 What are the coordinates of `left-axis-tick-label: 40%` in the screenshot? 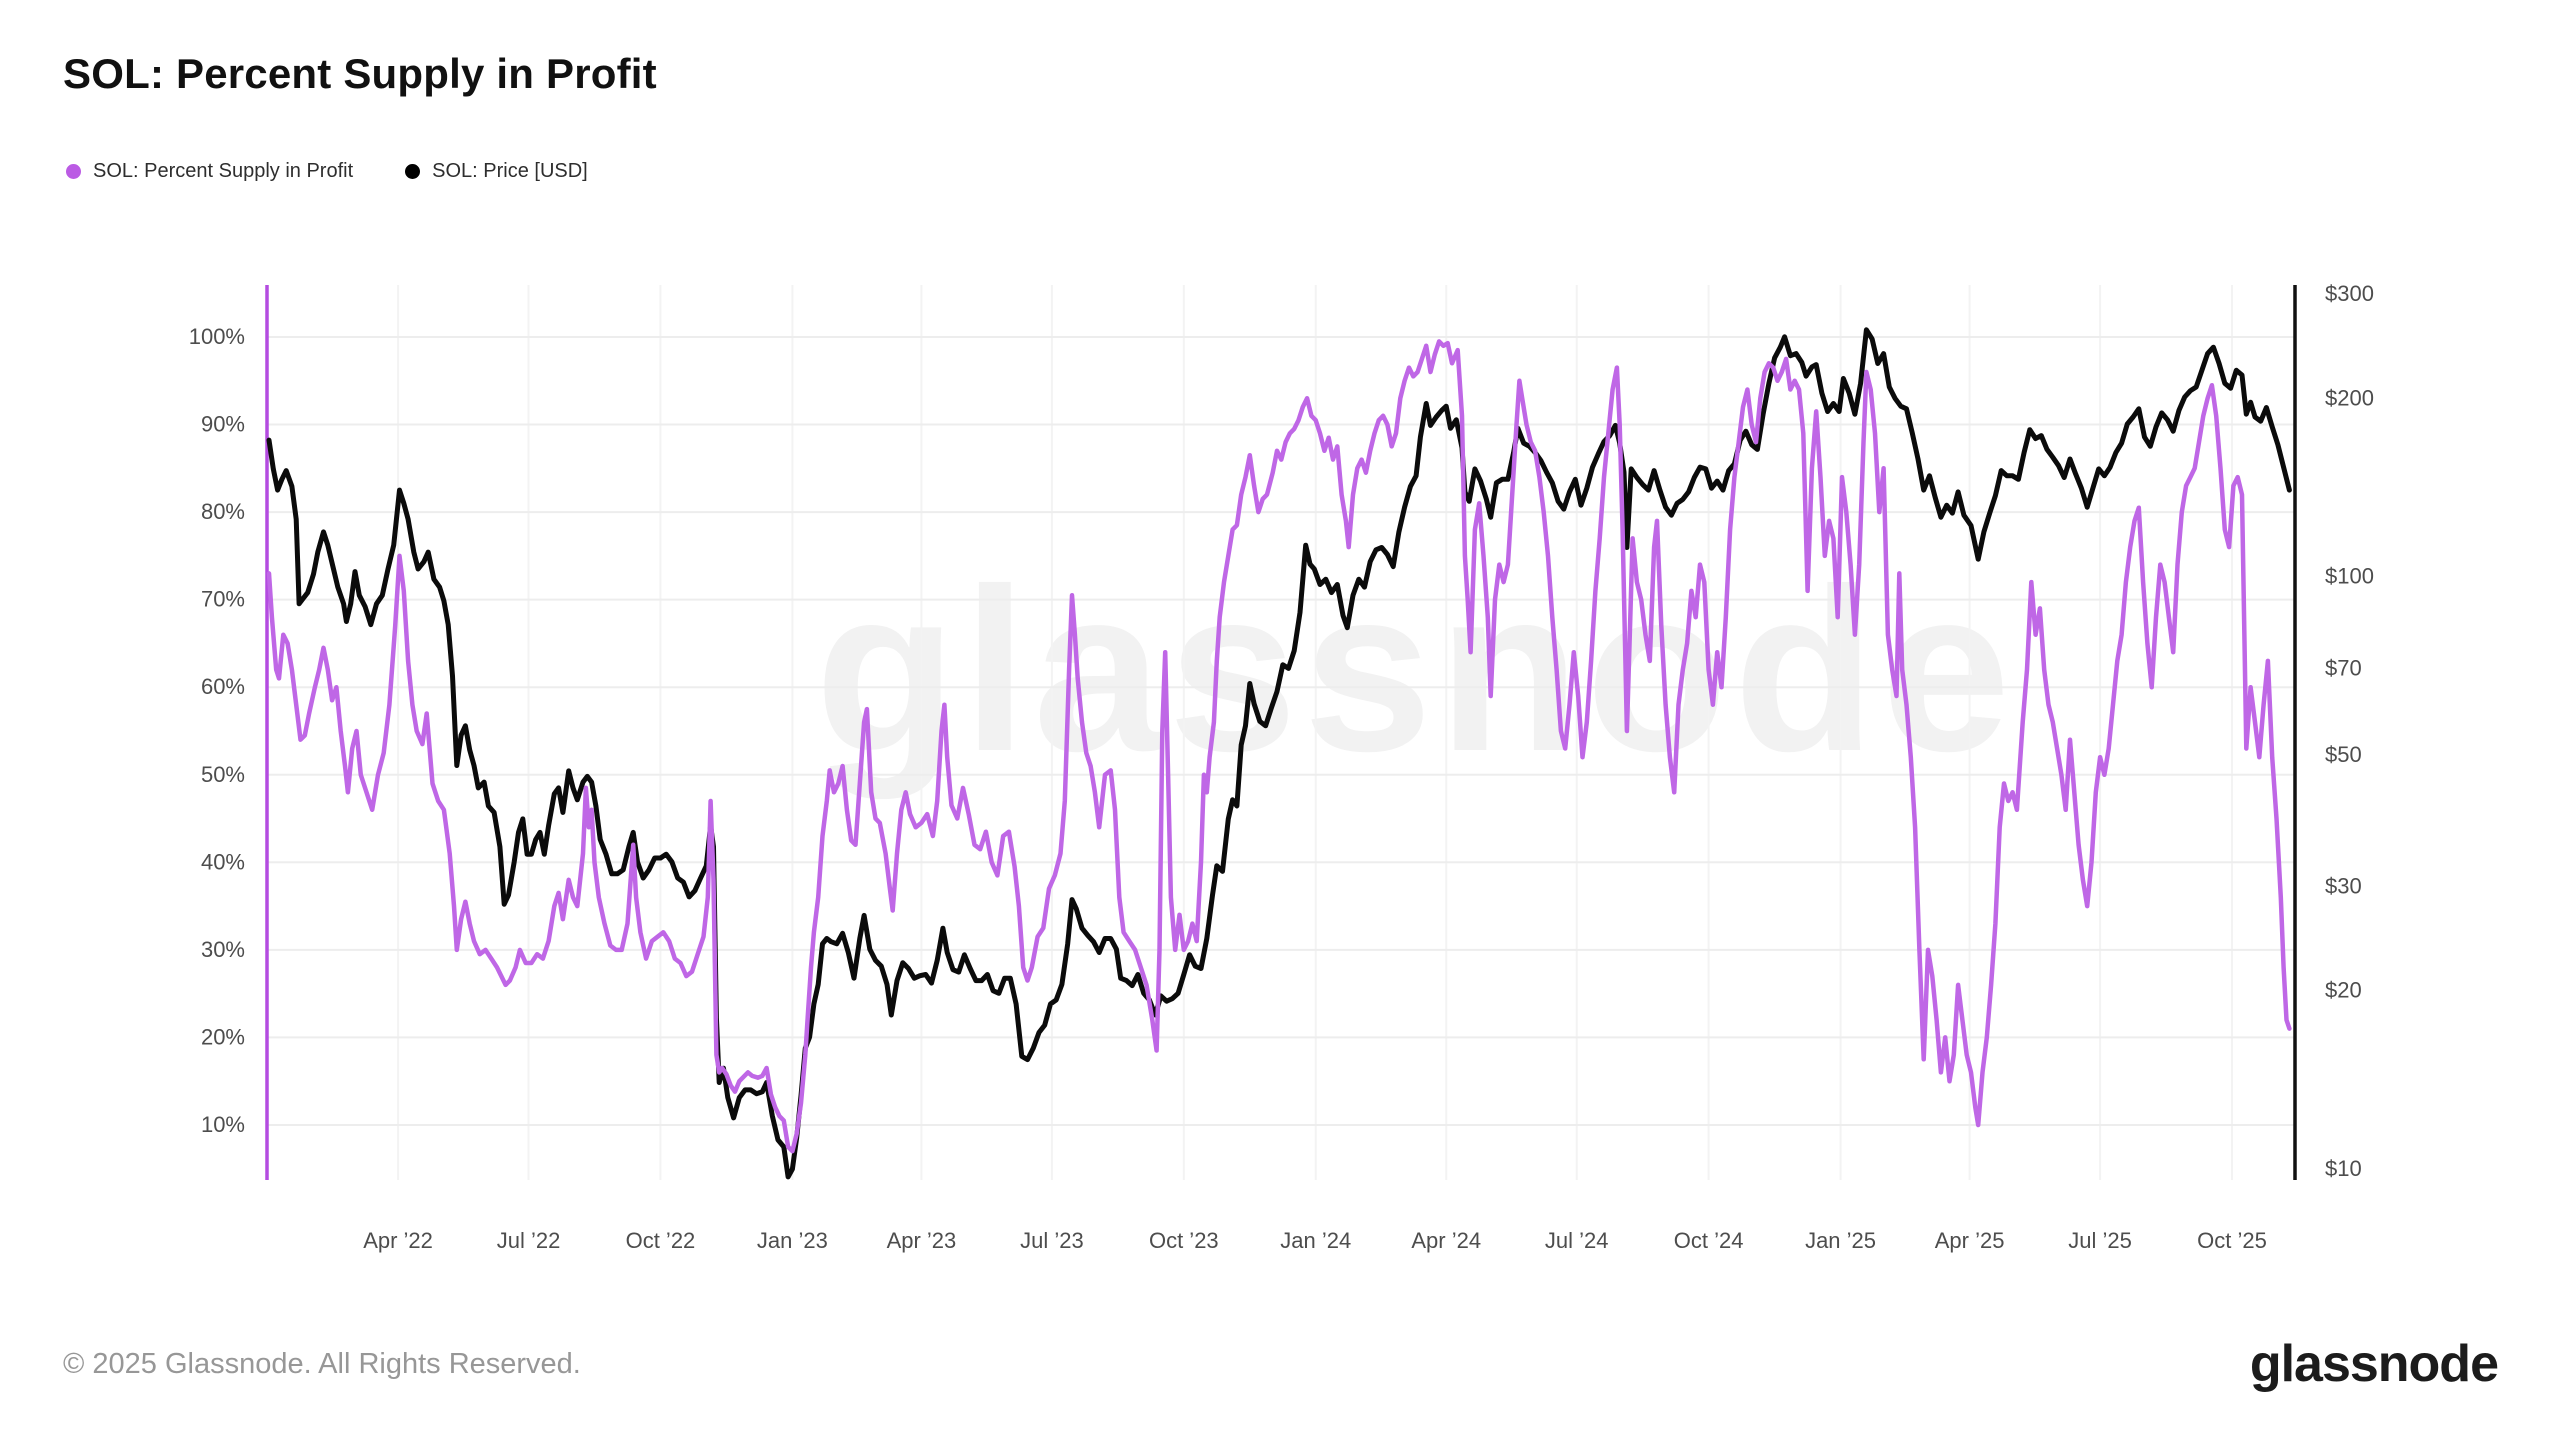 It's located at (223, 861).